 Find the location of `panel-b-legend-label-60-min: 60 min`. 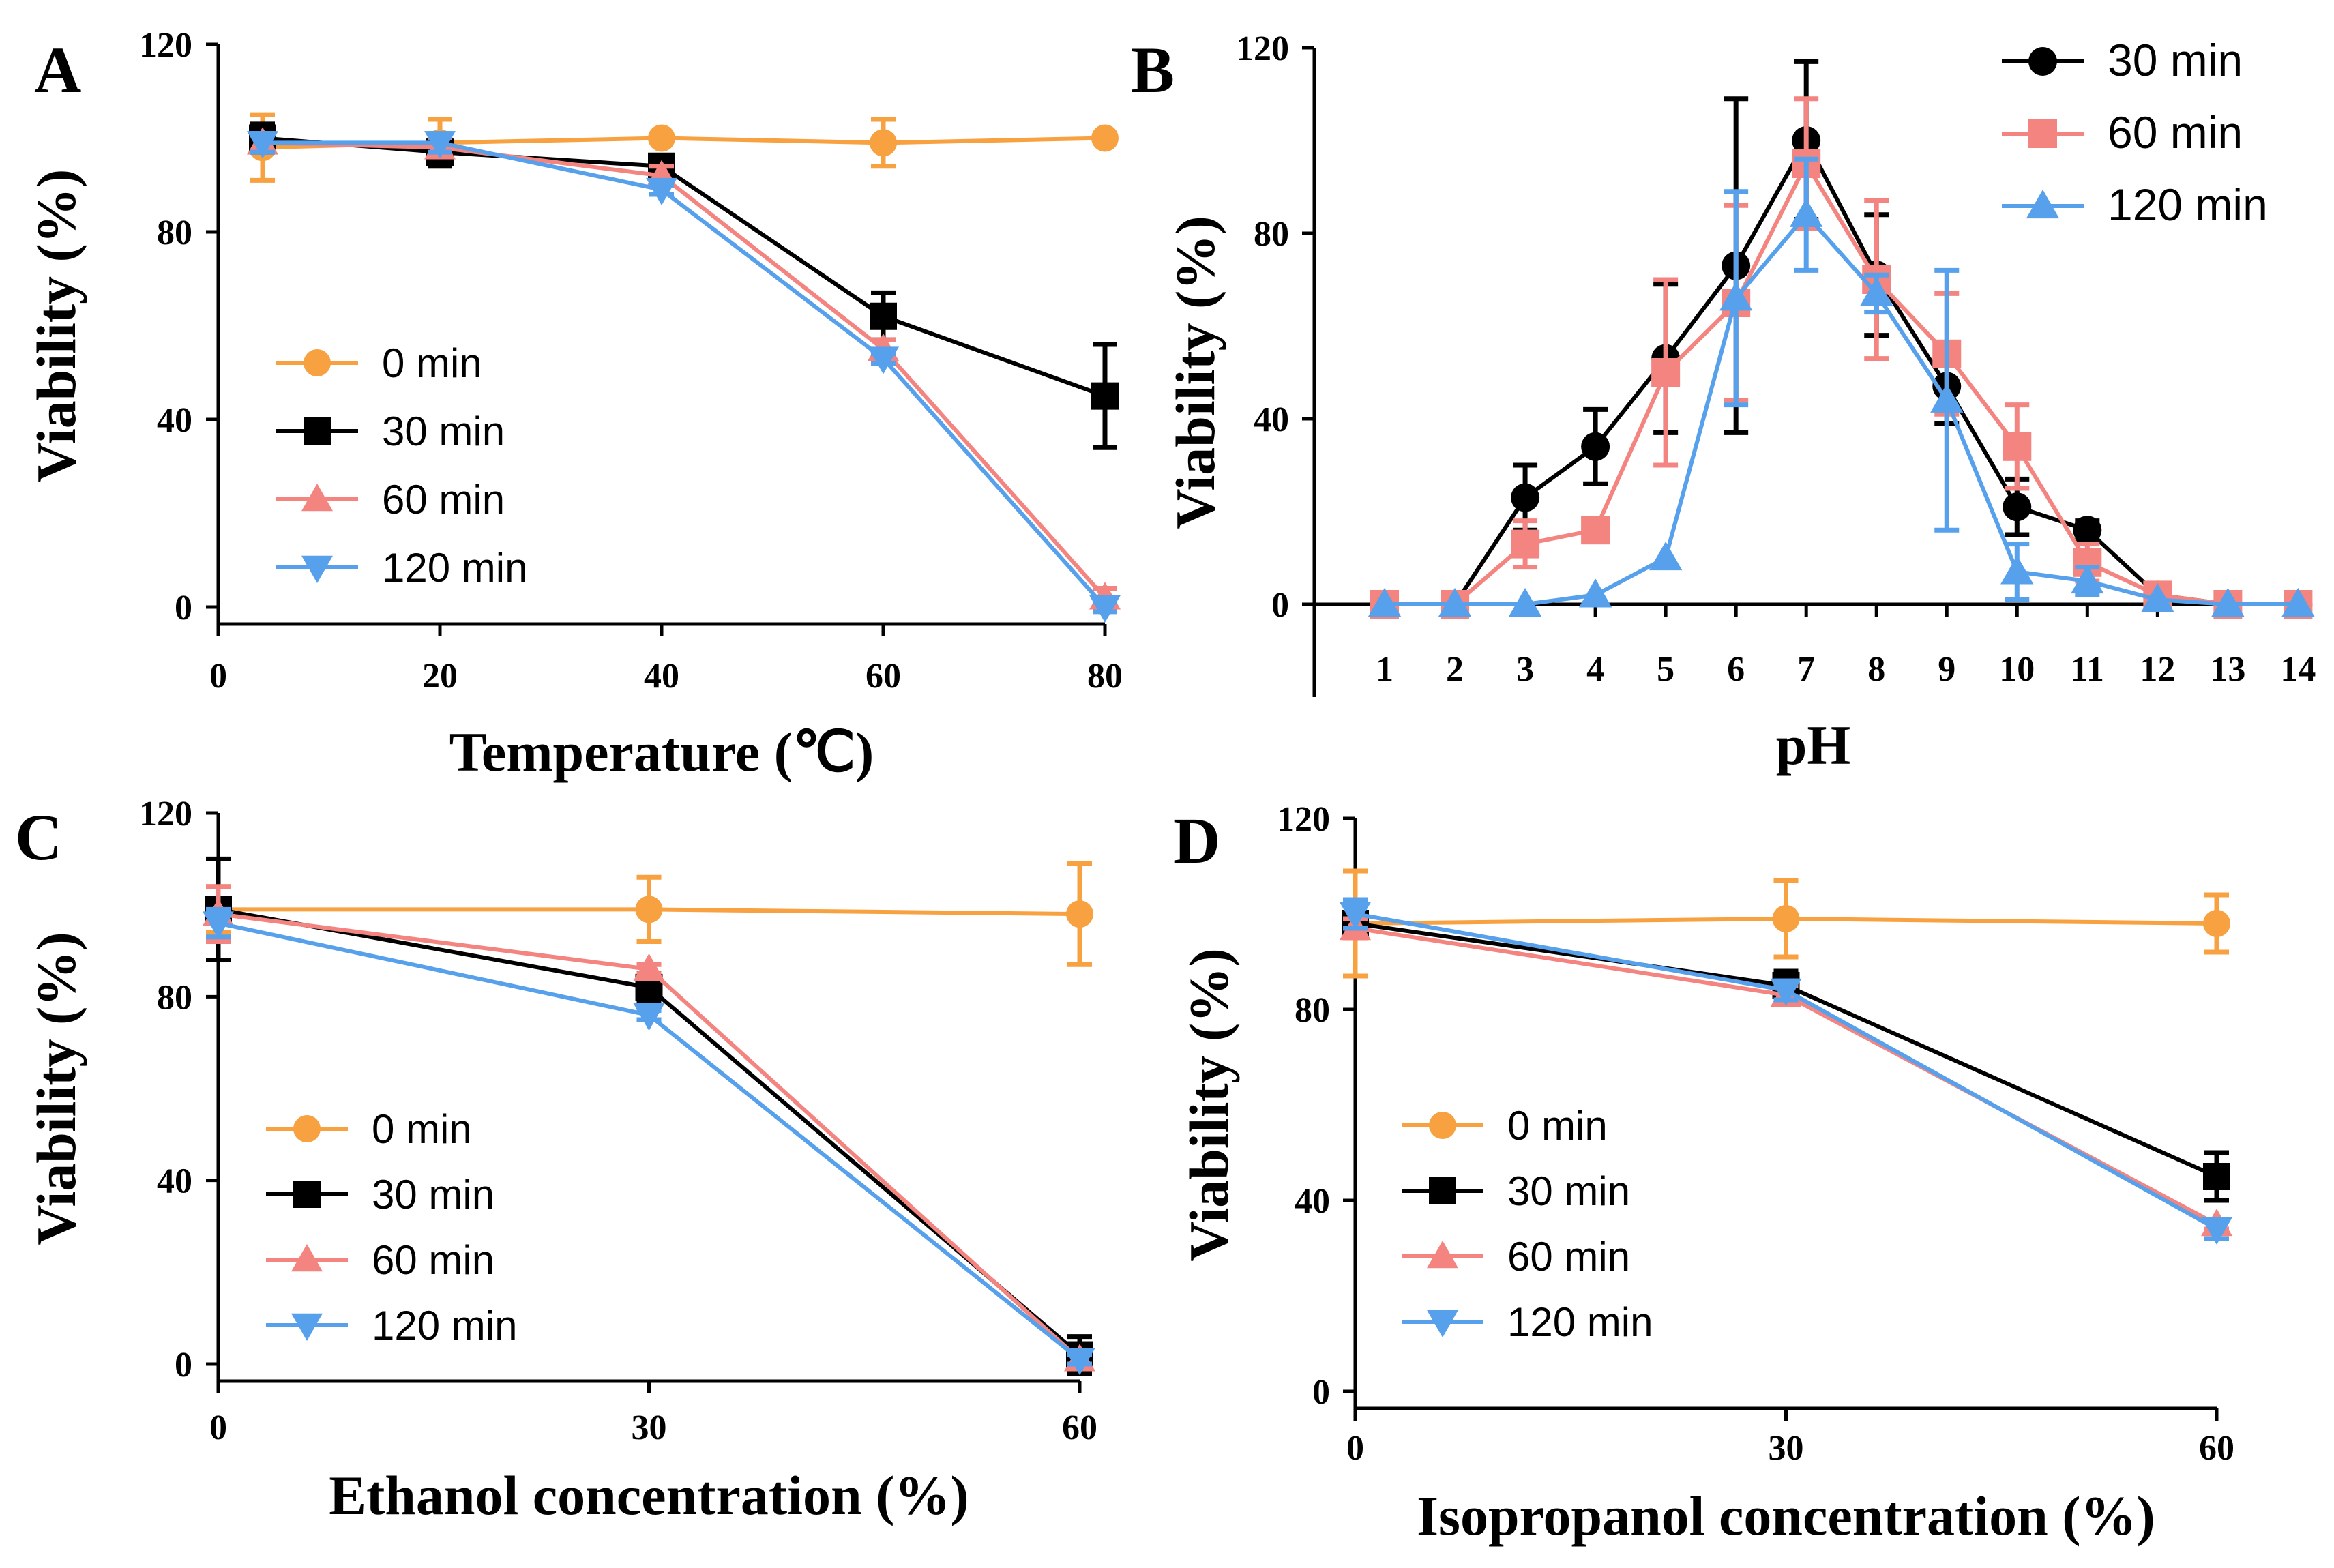

panel-b-legend-label-60-min: 60 min is located at coordinates (2175, 132).